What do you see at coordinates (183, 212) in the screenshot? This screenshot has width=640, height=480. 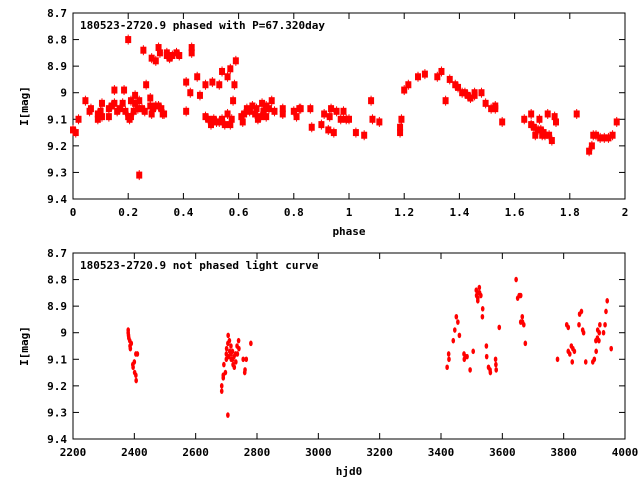 I see `x-tick-label: 0.4` at bounding box center [183, 212].